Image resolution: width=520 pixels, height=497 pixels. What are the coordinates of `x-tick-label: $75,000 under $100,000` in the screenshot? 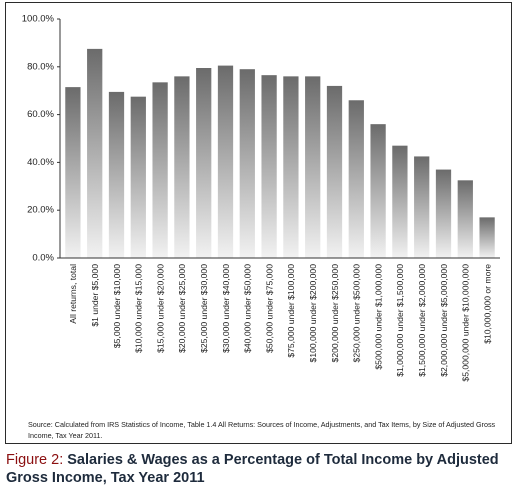 It's located at (291, 311).